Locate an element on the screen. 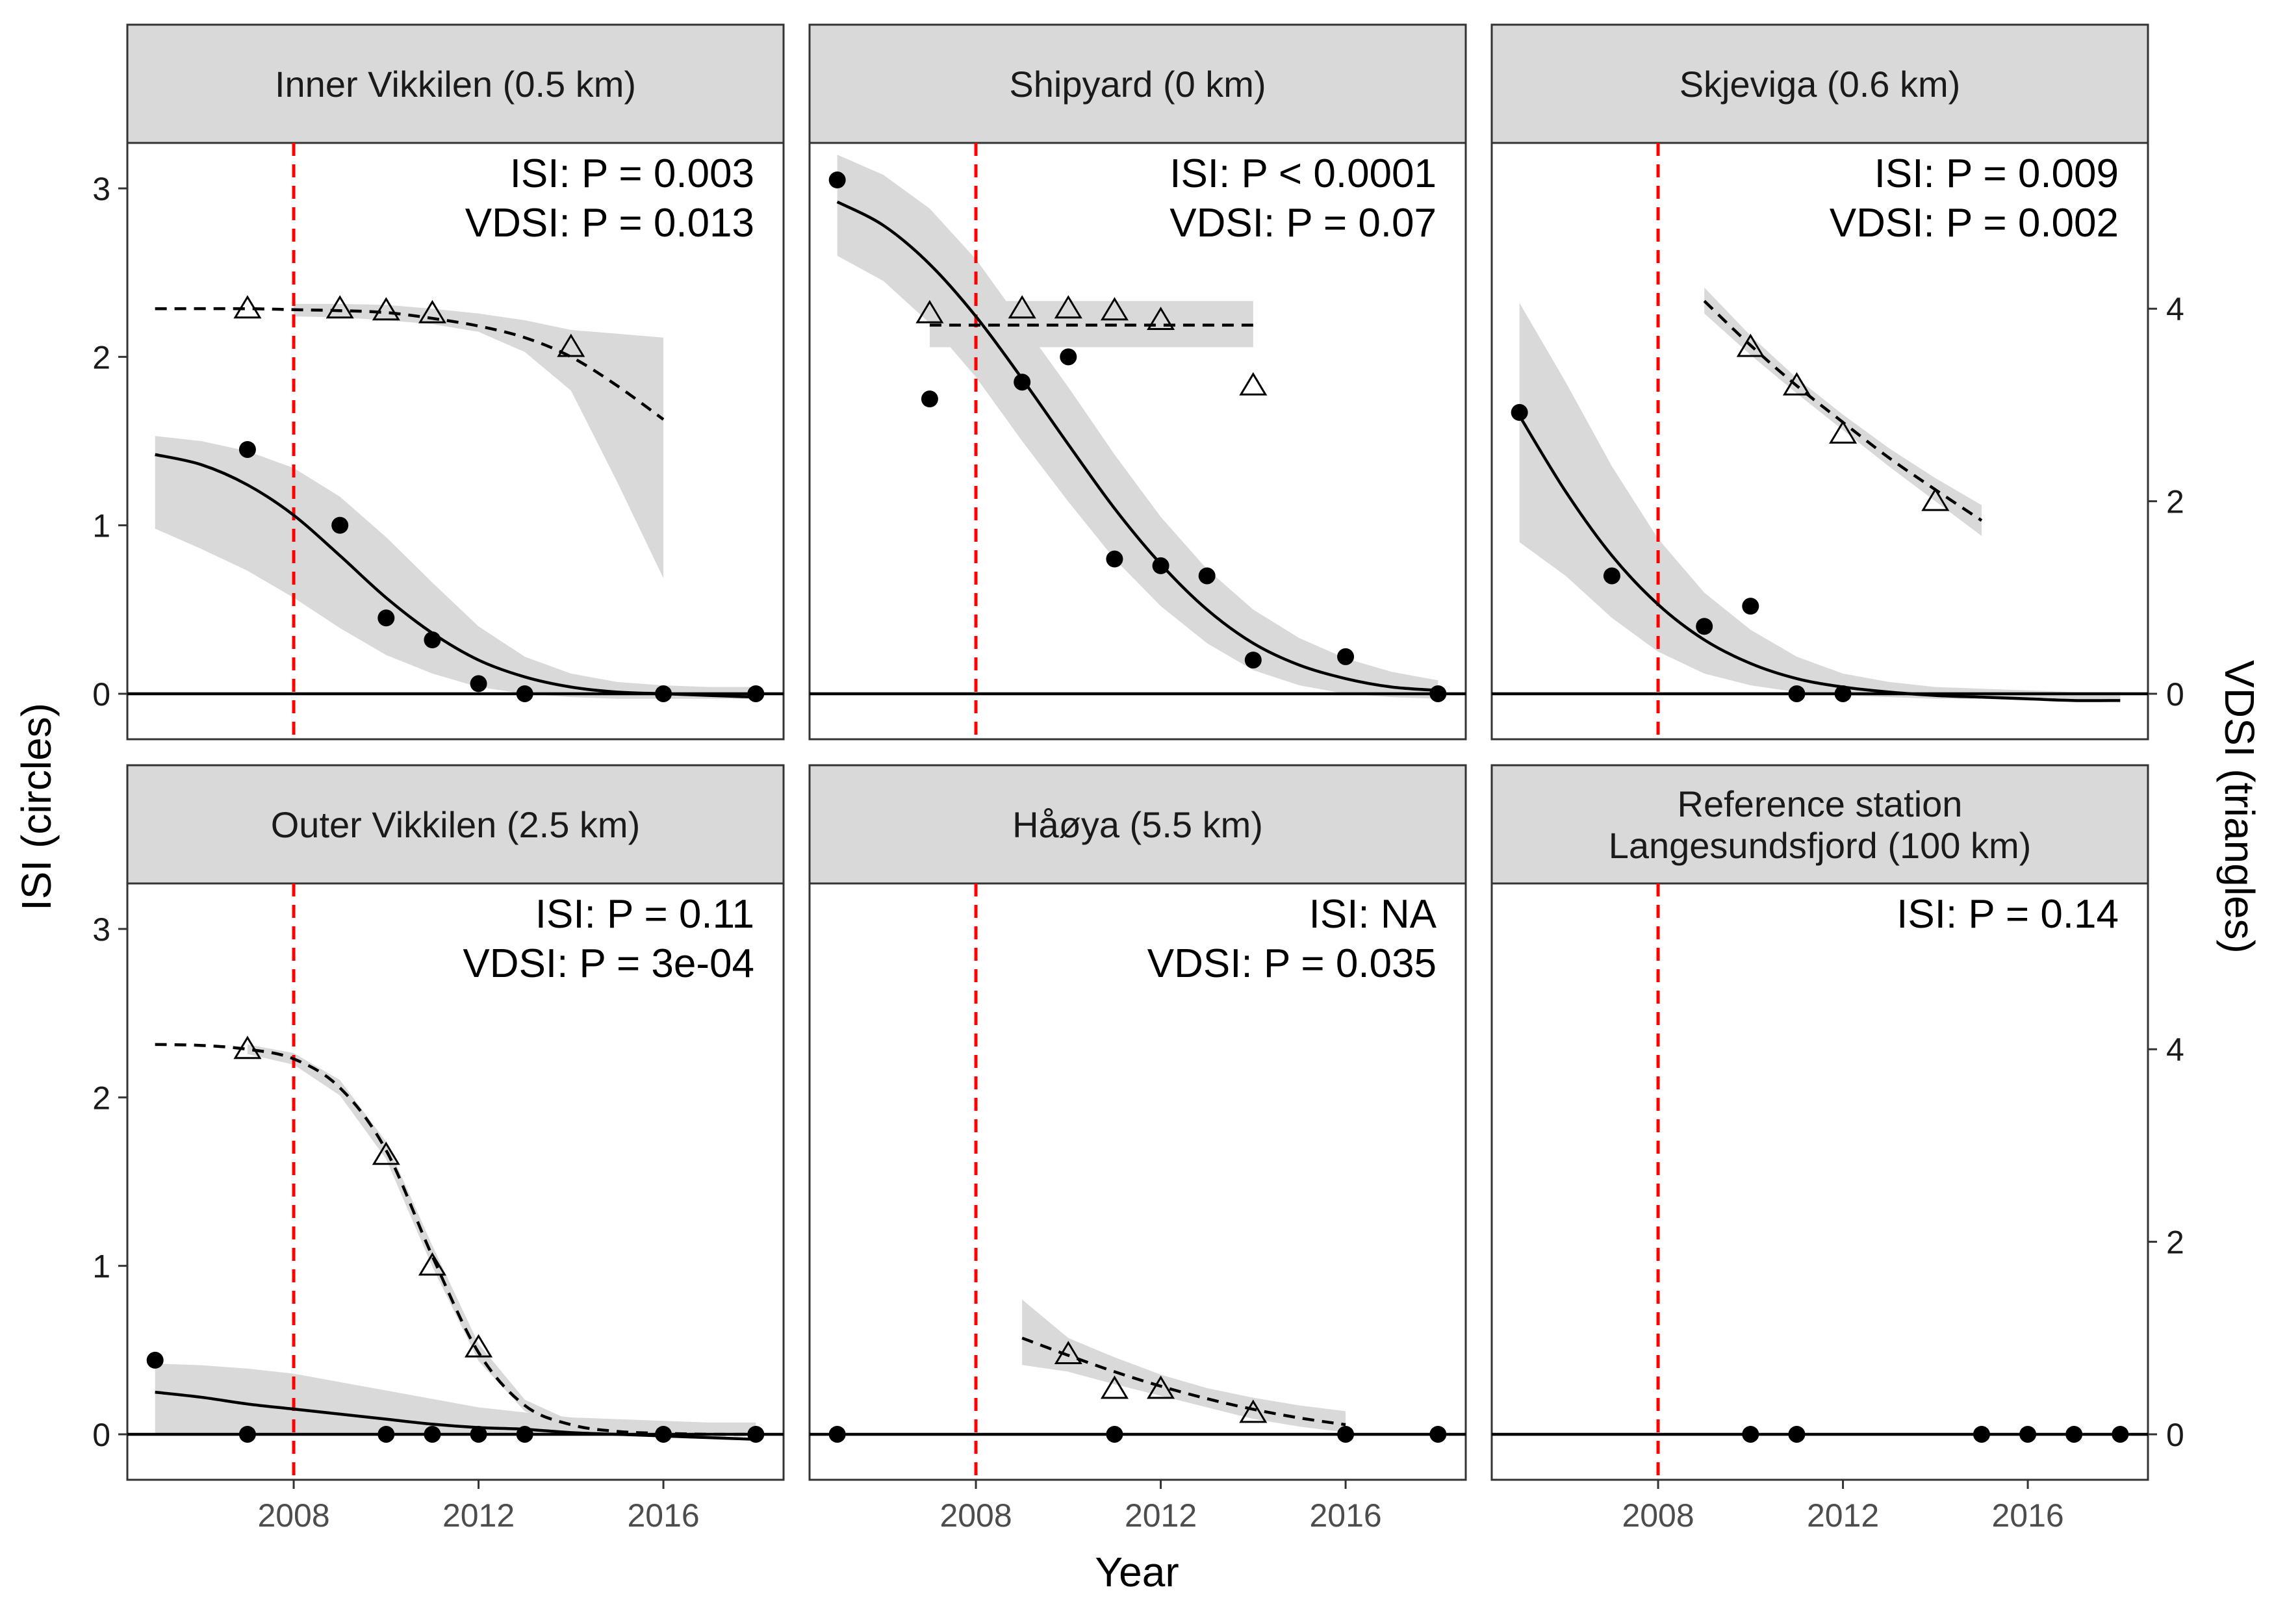  isi-p-annotation: ISI: P = 0.009 is located at coordinates (1996, 173).